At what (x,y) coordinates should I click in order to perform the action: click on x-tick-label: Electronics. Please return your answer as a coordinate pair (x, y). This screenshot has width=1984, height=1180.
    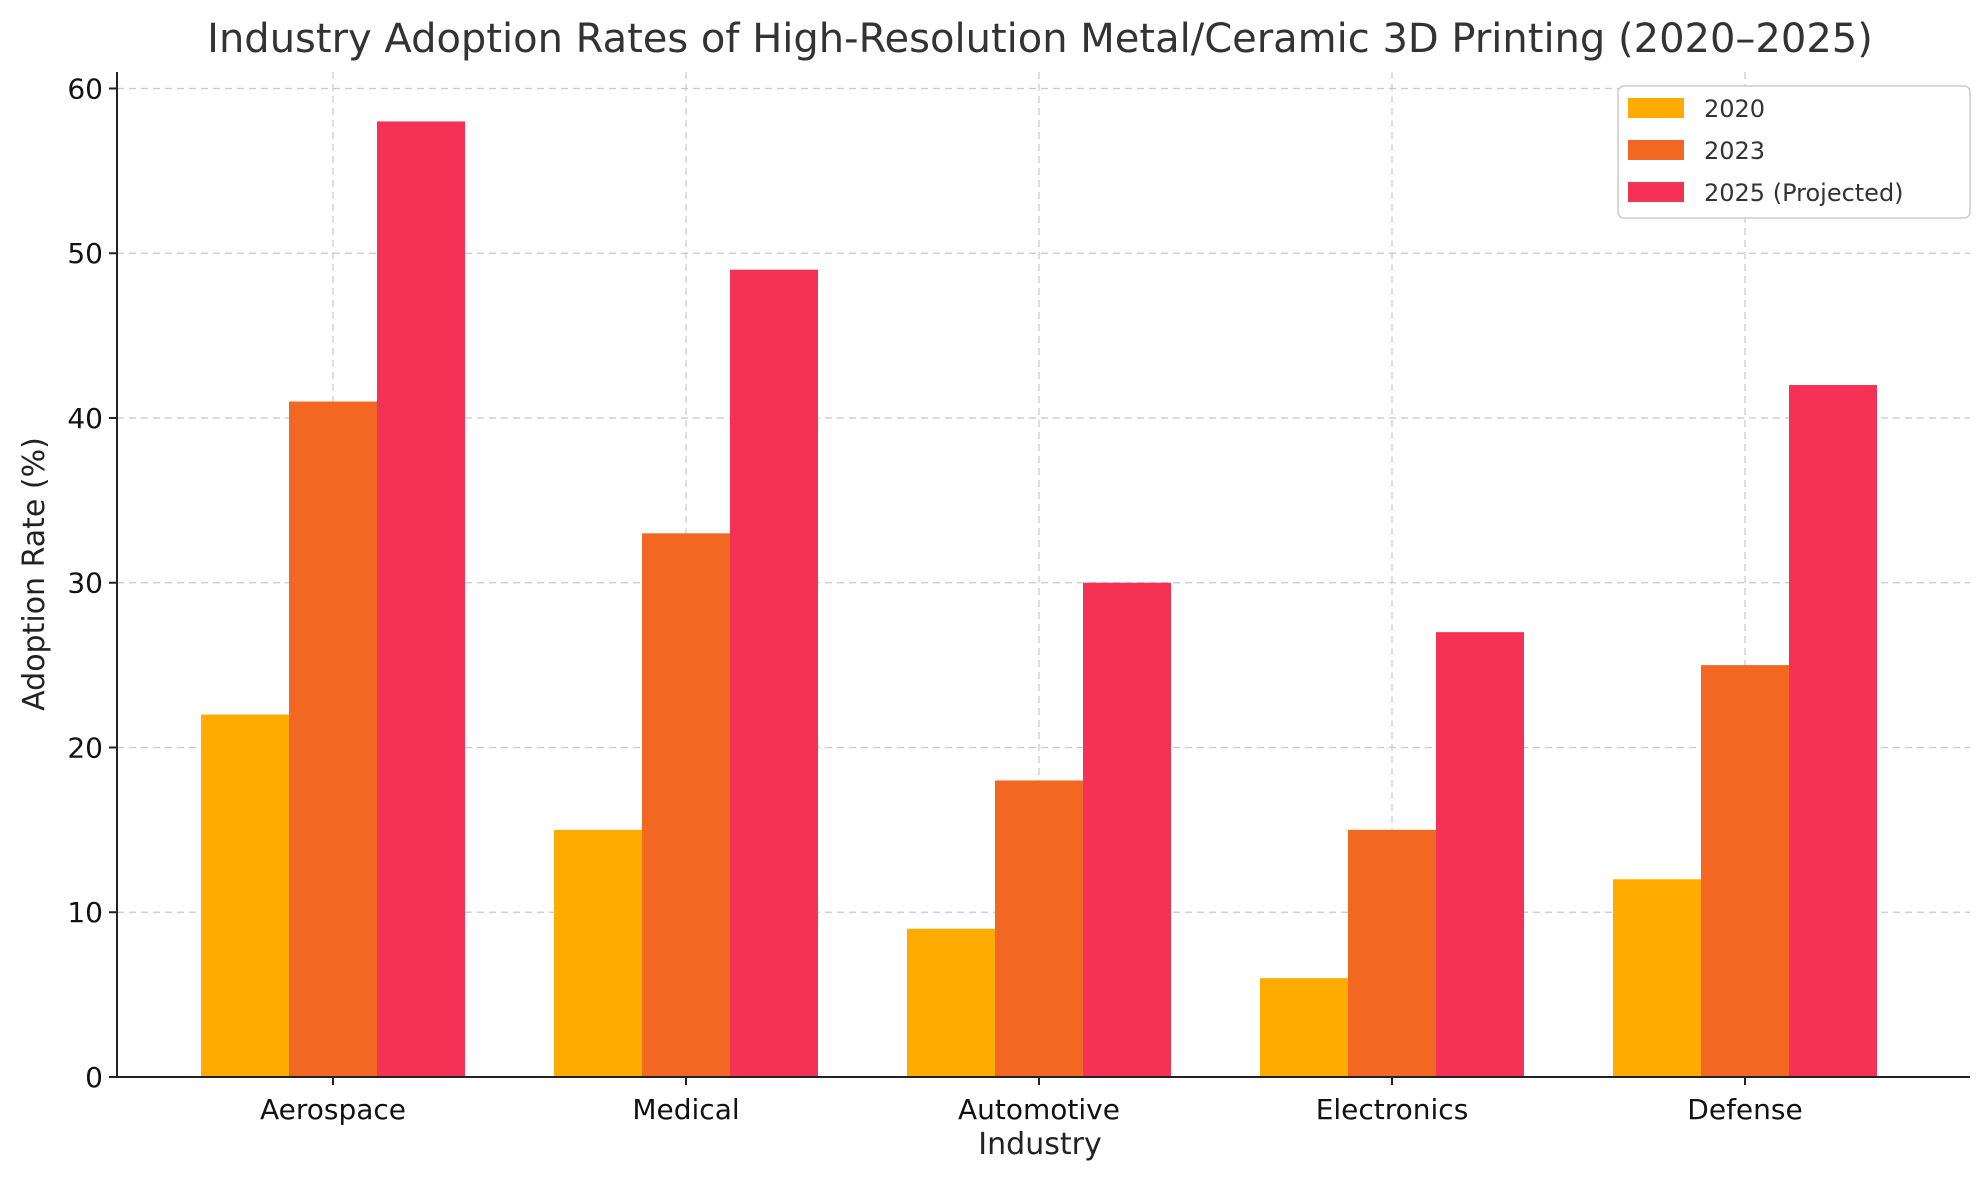
    Looking at the image, I should click on (1392, 1109).